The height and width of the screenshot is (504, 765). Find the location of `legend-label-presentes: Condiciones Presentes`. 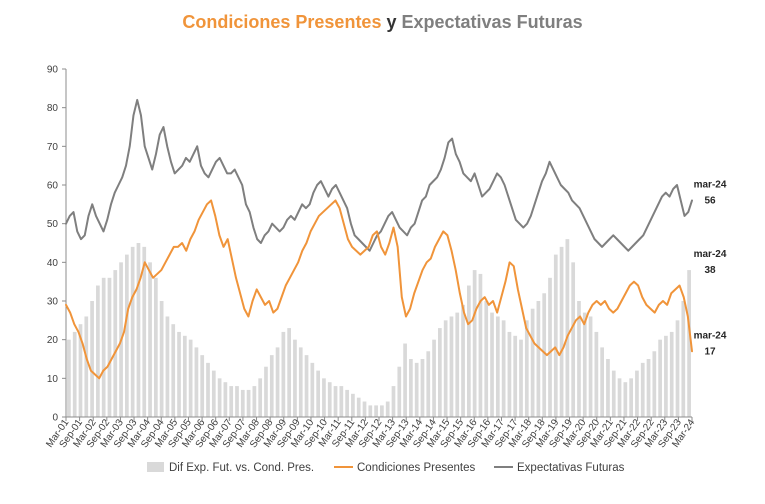

legend-label-presentes: Condiciones Presentes is located at coordinates (416, 468).